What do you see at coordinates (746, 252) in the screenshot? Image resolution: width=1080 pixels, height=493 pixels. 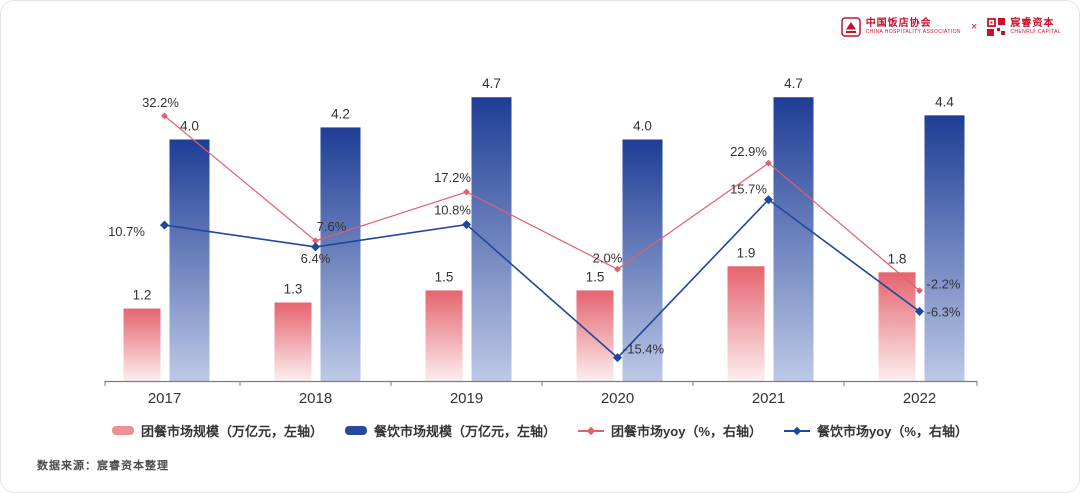 I see `bar-value-label: 1.9` at bounding box center [746, 252].